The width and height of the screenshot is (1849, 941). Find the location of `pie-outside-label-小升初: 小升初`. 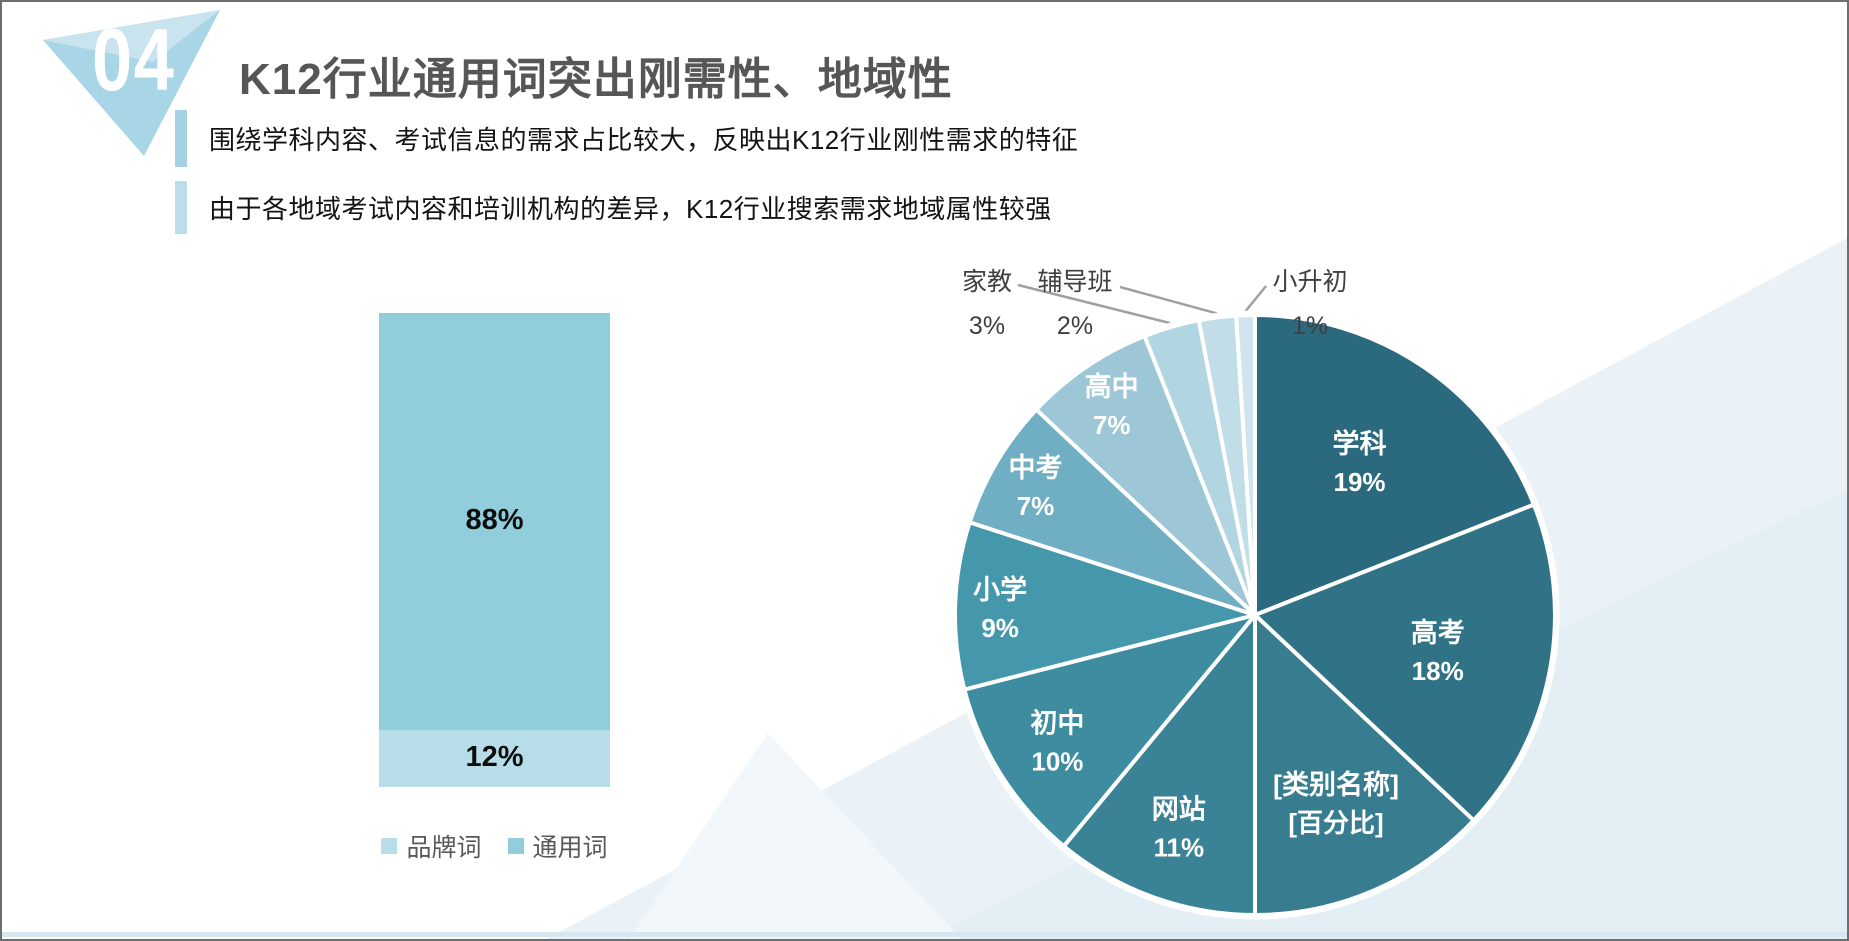

pie-outside-label-小升初: 小升初 is located at coordinates (1309, 282).